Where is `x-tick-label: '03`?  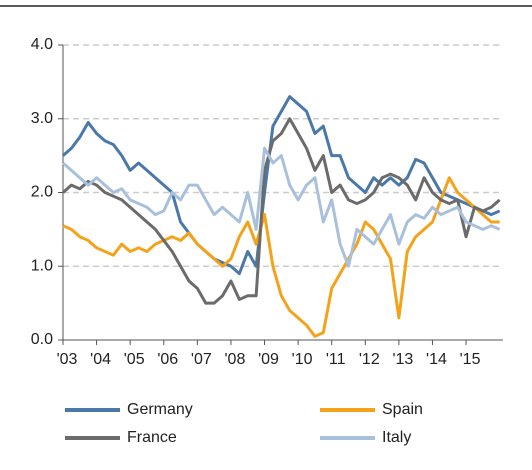 x-tick-label: '03 is located at coordinates (67, 359).